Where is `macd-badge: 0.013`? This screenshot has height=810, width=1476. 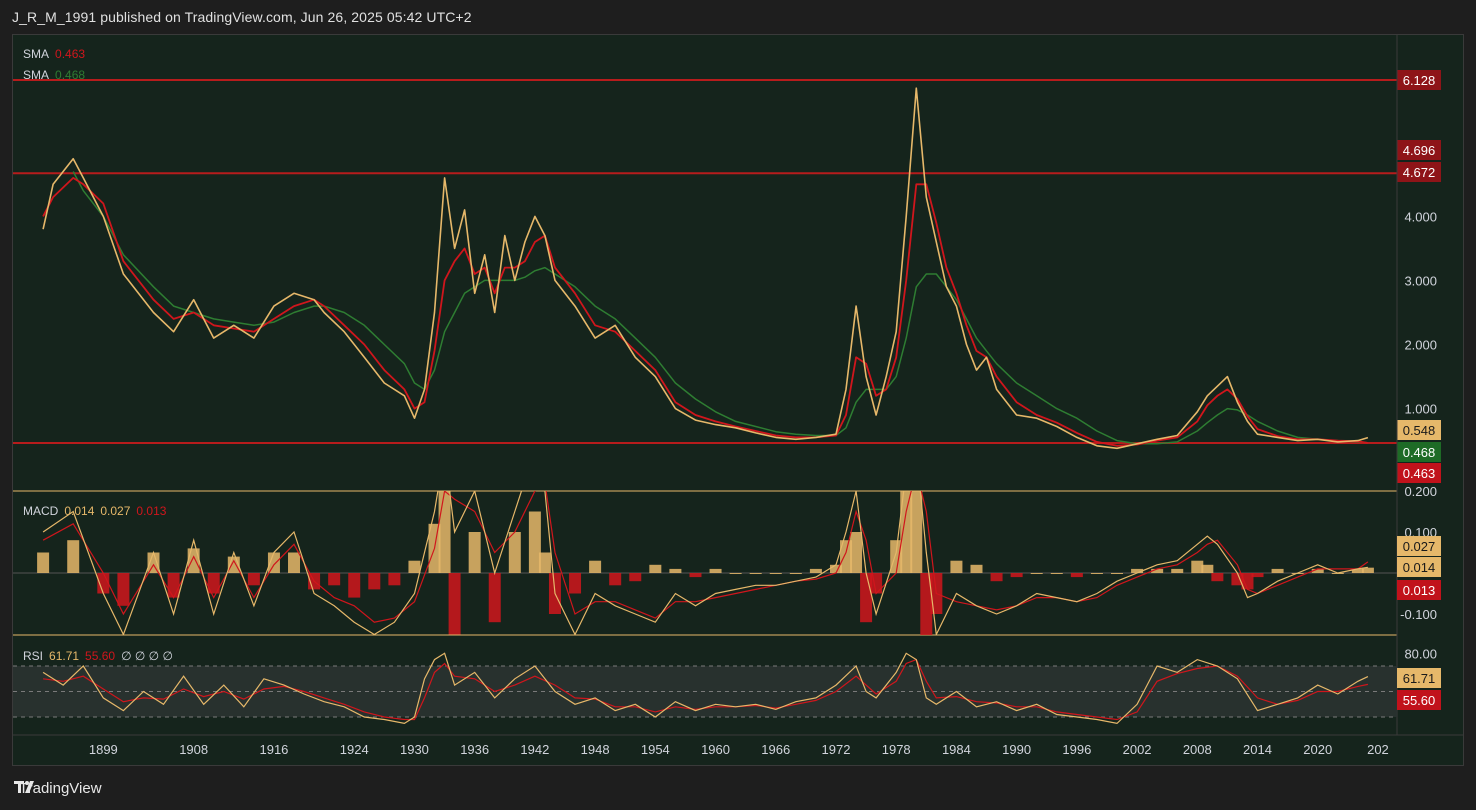
macd-badge: 0.013 is located at coordinates (1419, 590).